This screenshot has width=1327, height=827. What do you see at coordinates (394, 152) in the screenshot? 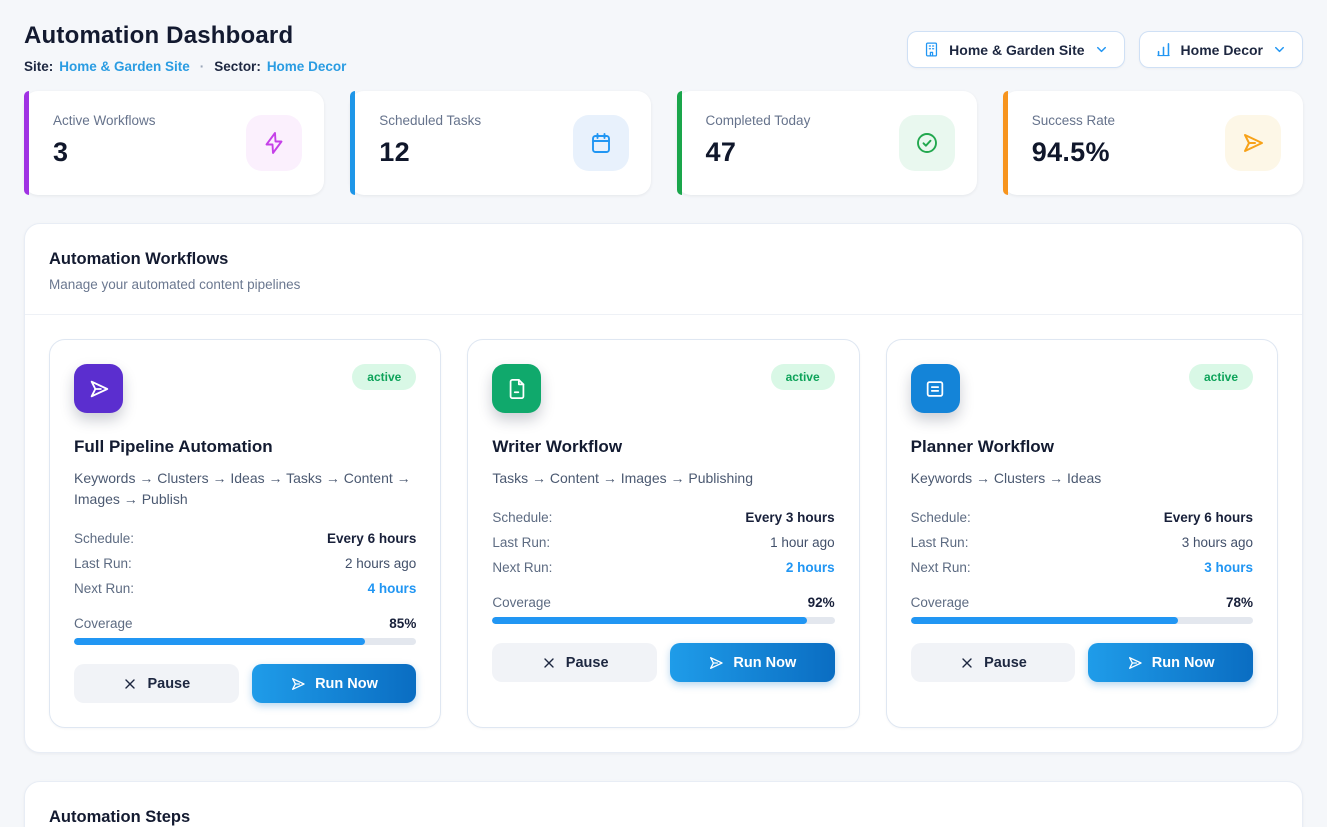
I see `stat-value: 12` at bounding box center [394, 152].